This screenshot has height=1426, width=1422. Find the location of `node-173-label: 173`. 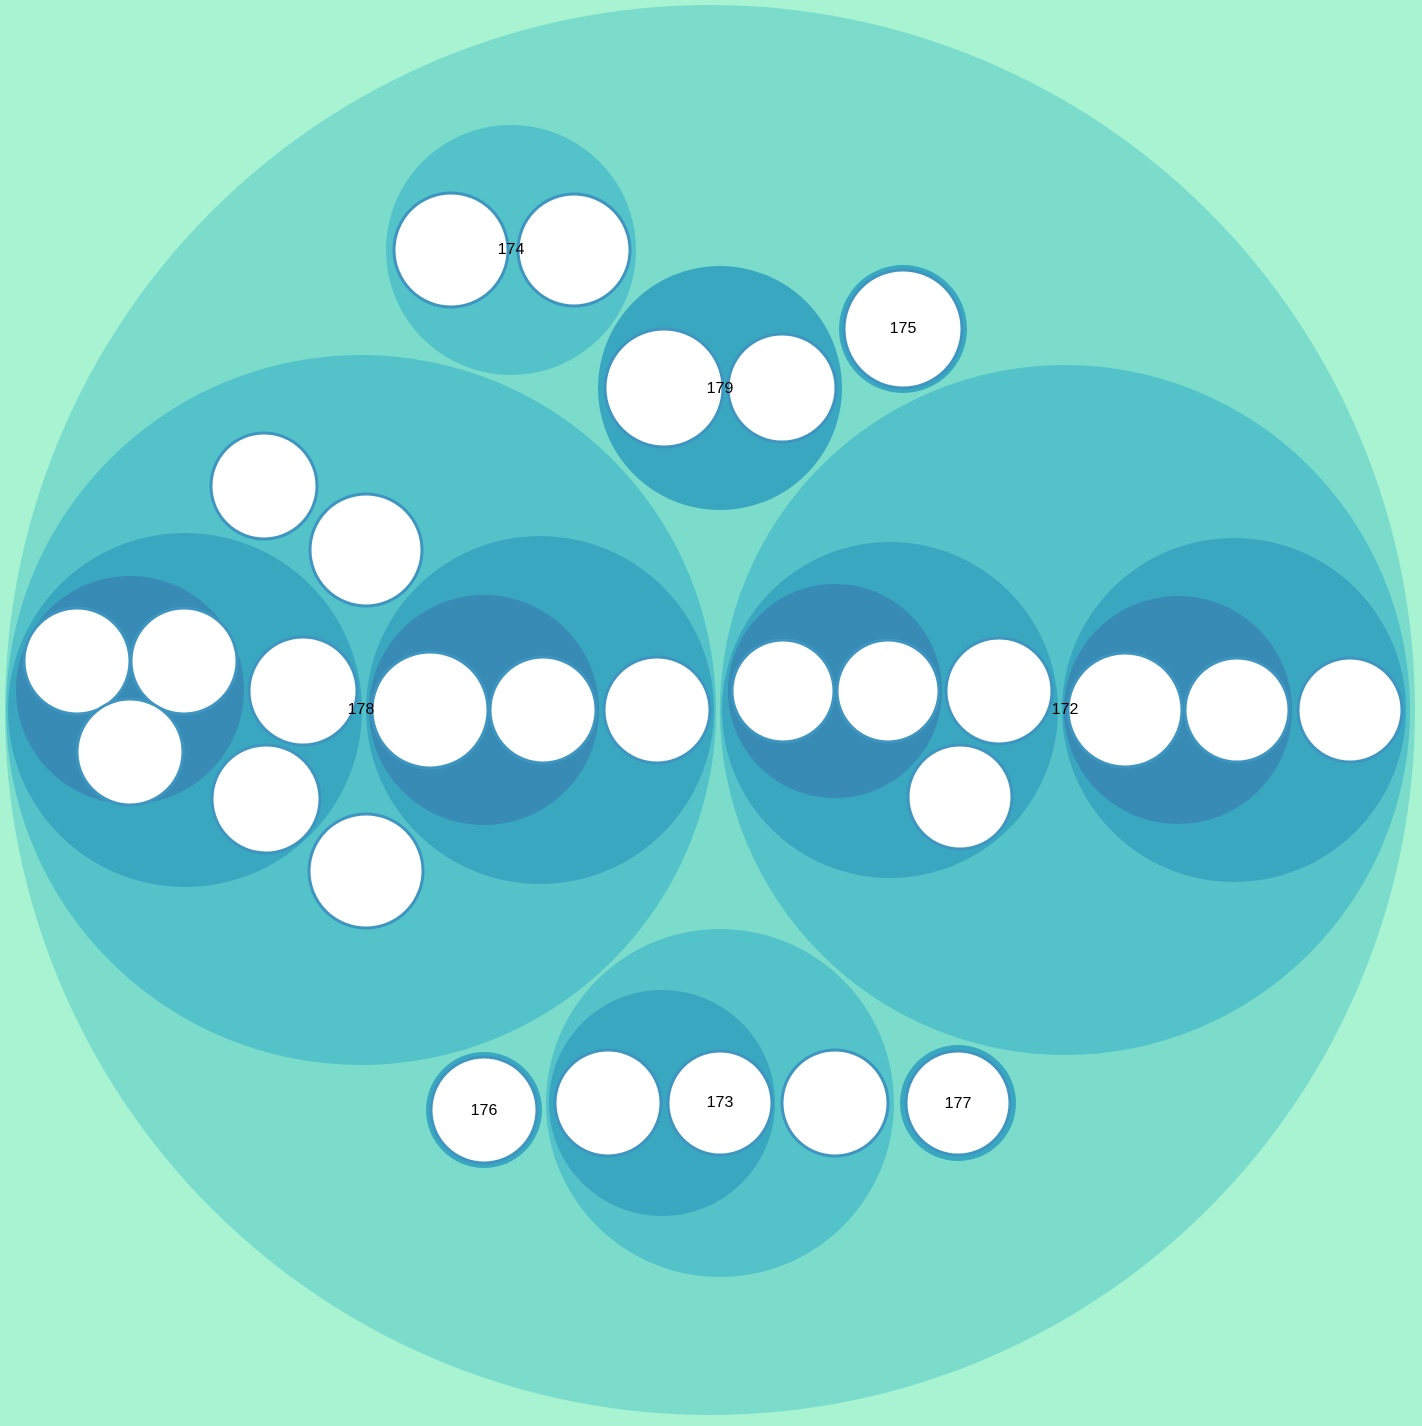

node-173-label: 173 is located at coordinates (720, 1102).